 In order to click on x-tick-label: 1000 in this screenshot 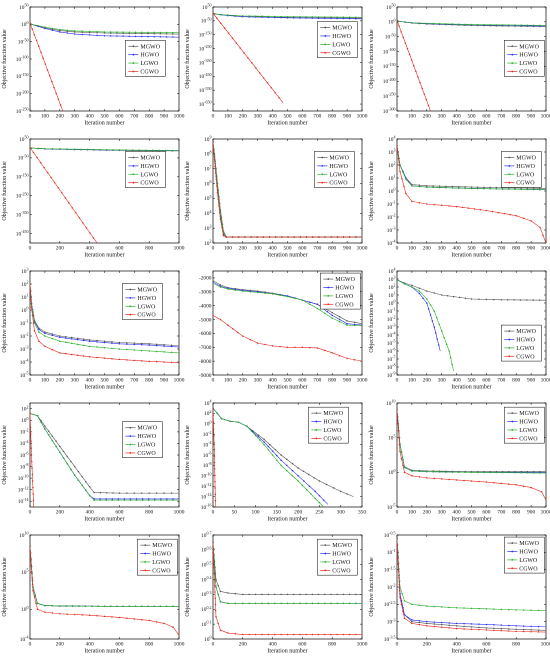, I will do `click(545, 645)`.